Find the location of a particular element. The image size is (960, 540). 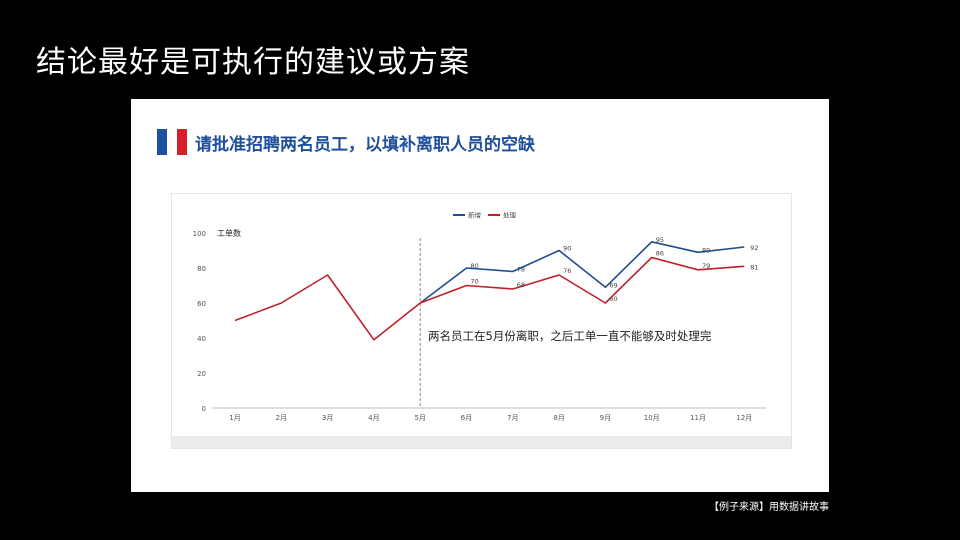

data-label-new: 69 is located at coordinates (613, 285).